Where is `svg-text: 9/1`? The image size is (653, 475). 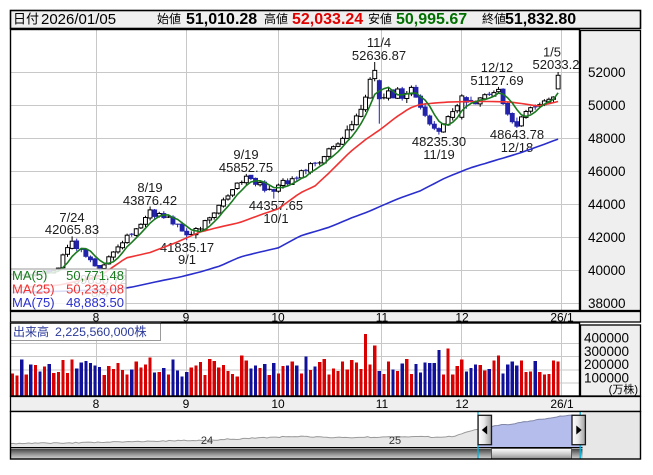
svg-text: 9/1 is located at coordinates (187, 259).